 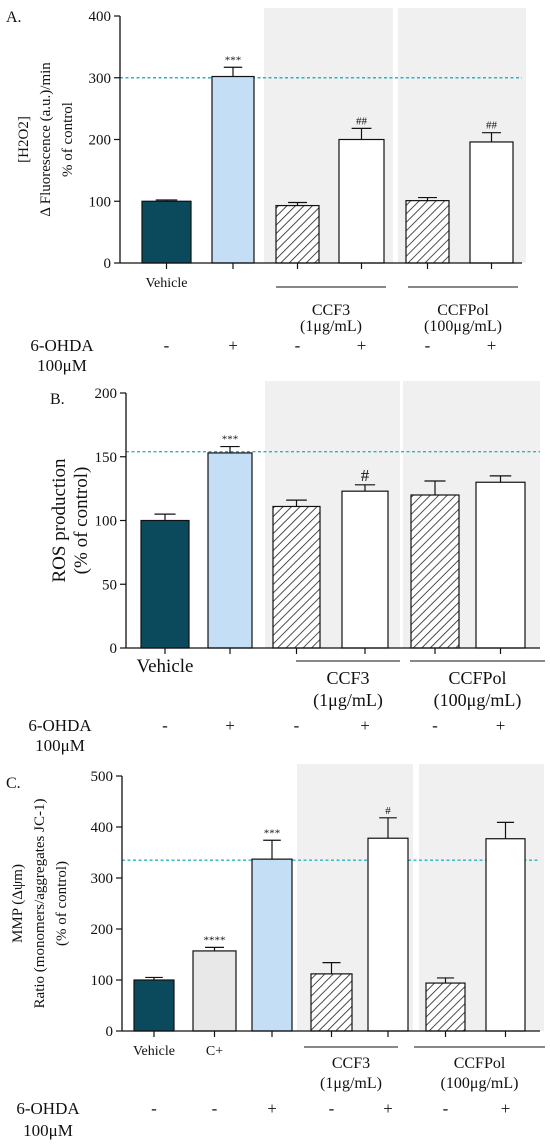 I want to click on y-tick-label: 150, so click(x=106, y=458).